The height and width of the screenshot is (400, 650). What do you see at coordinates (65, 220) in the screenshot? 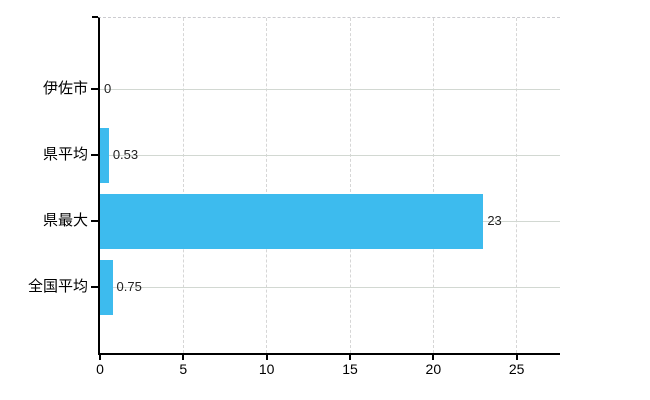
I see `category-label: 県最大` at bounding box center [65, 220].